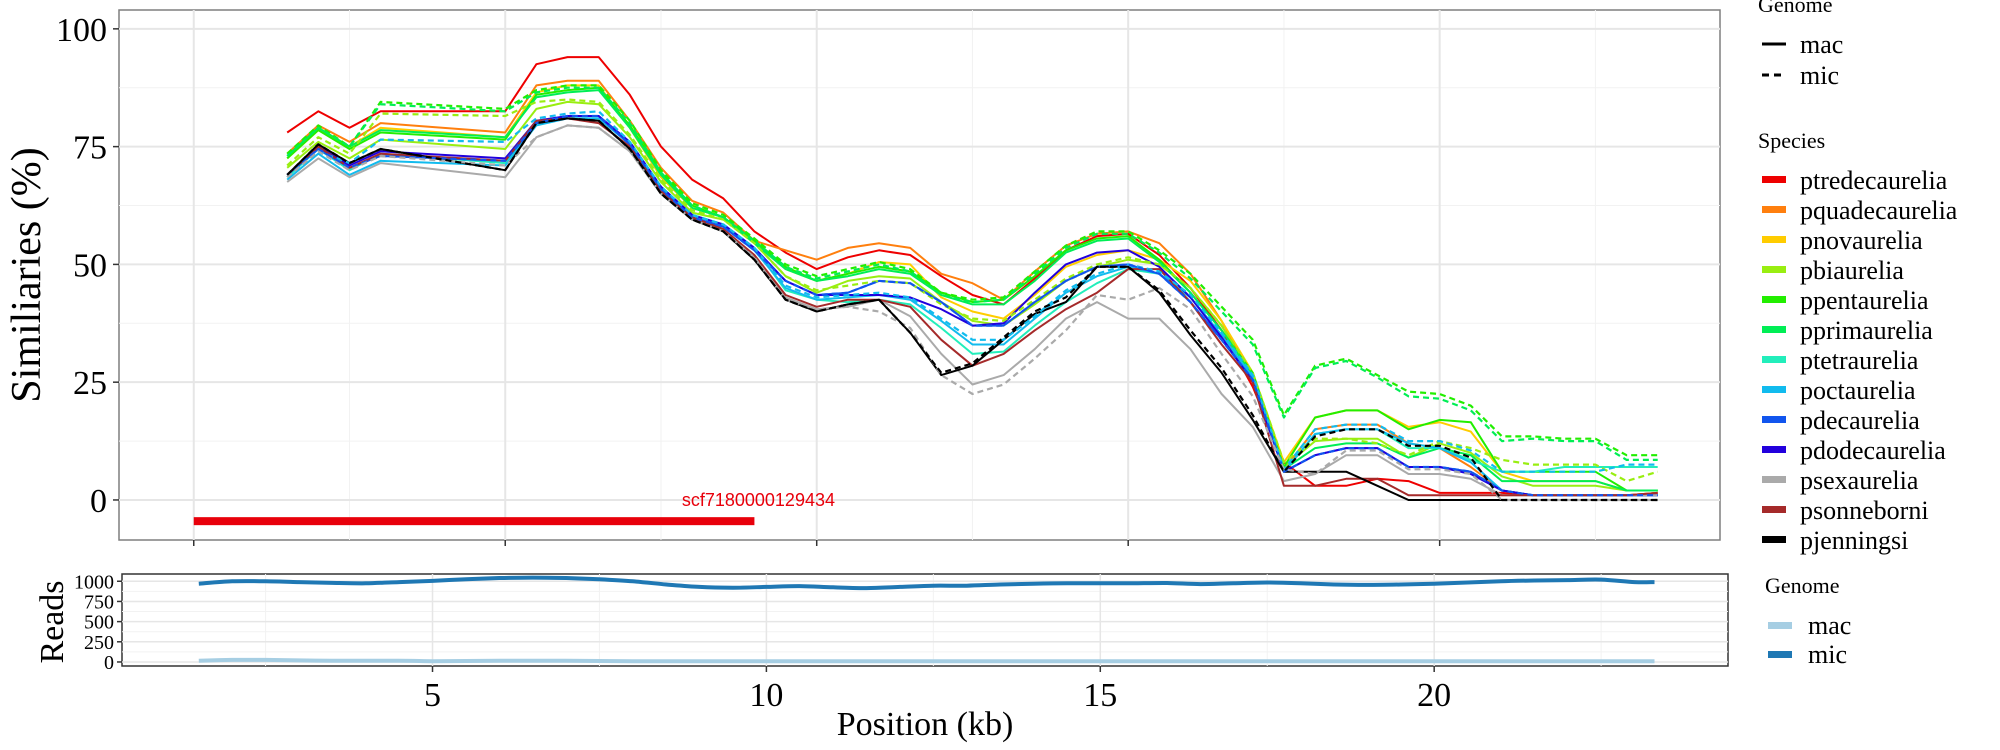 This screenshot has height=750, width=2000. I want to click on y-tick-label: 75, so click(90, 148).